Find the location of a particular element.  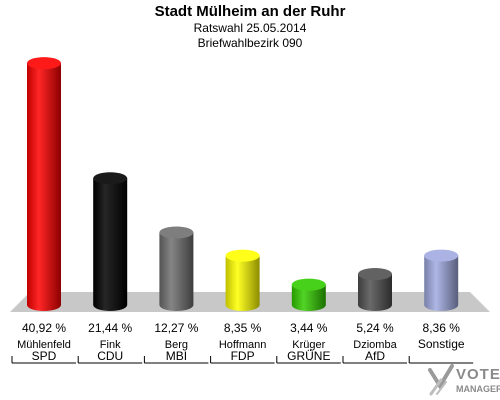

district-subtitle: Briefwahlbezirk 090 is located at coordinates (250, 43).